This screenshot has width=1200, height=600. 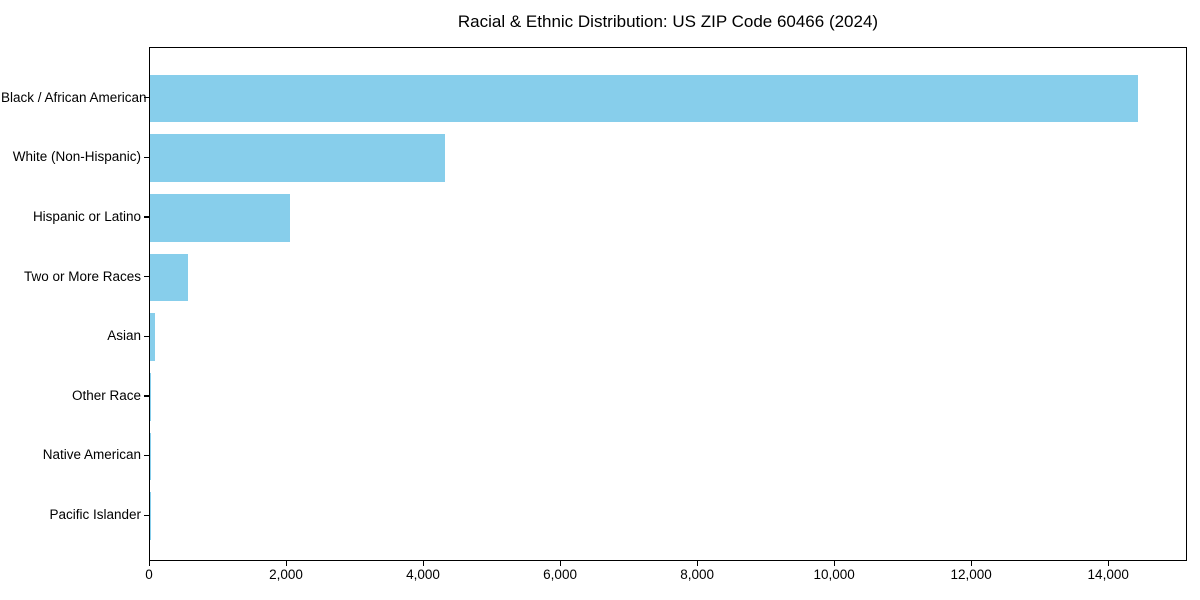 What do you see at coordinates (74, 97) in the screenshot?
I see `y-axis-label: Black / African American` at bounding box center [74, 97].